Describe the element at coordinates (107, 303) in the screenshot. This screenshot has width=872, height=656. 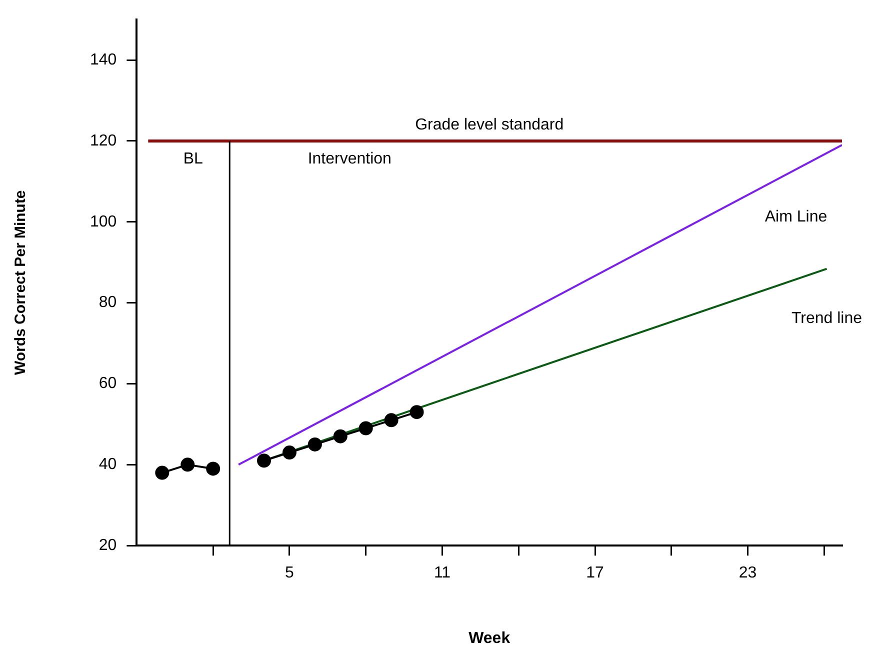
I see `y-tick-label: 80` at that location.